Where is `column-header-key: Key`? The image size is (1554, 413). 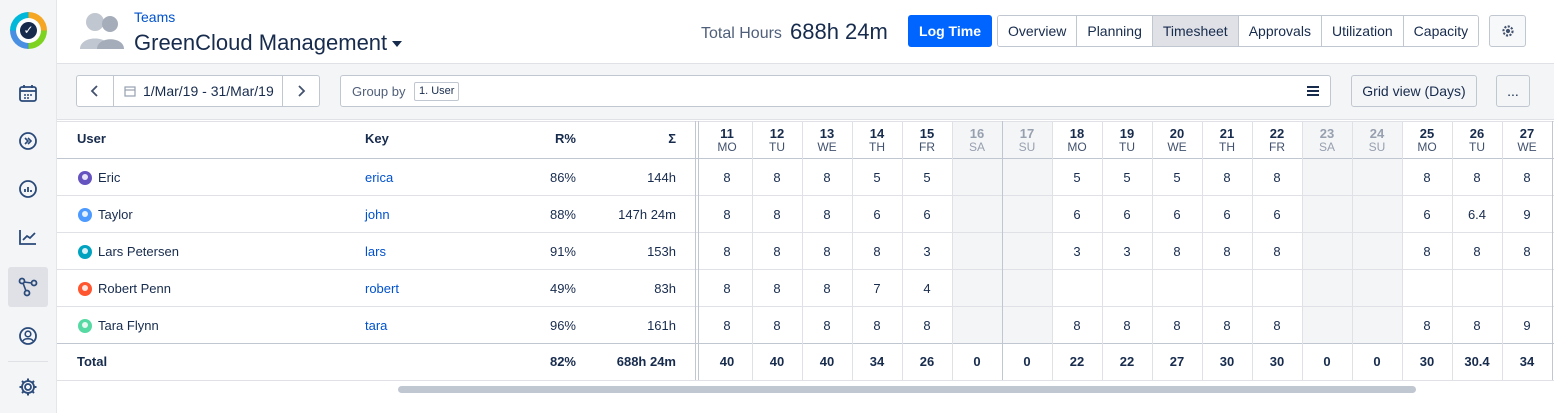
column-header-key: Key is located at coordinates (377, 138).